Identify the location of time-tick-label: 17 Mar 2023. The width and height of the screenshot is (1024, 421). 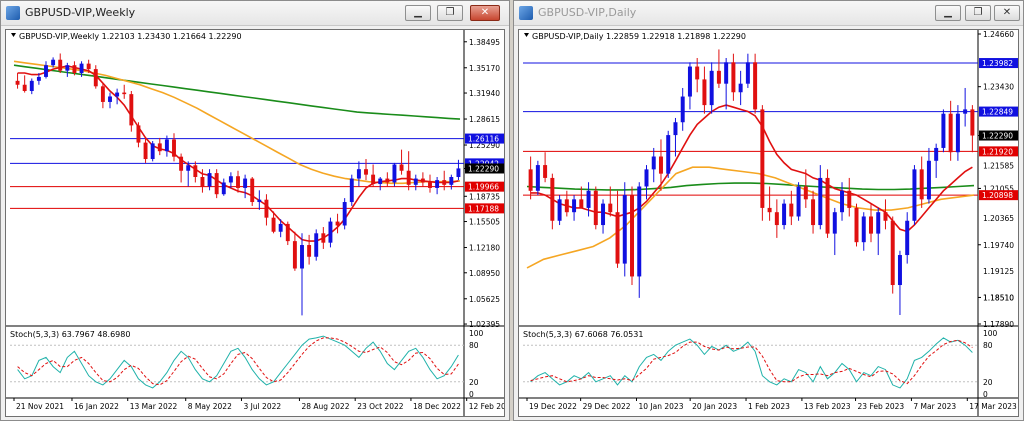
(993, 406).